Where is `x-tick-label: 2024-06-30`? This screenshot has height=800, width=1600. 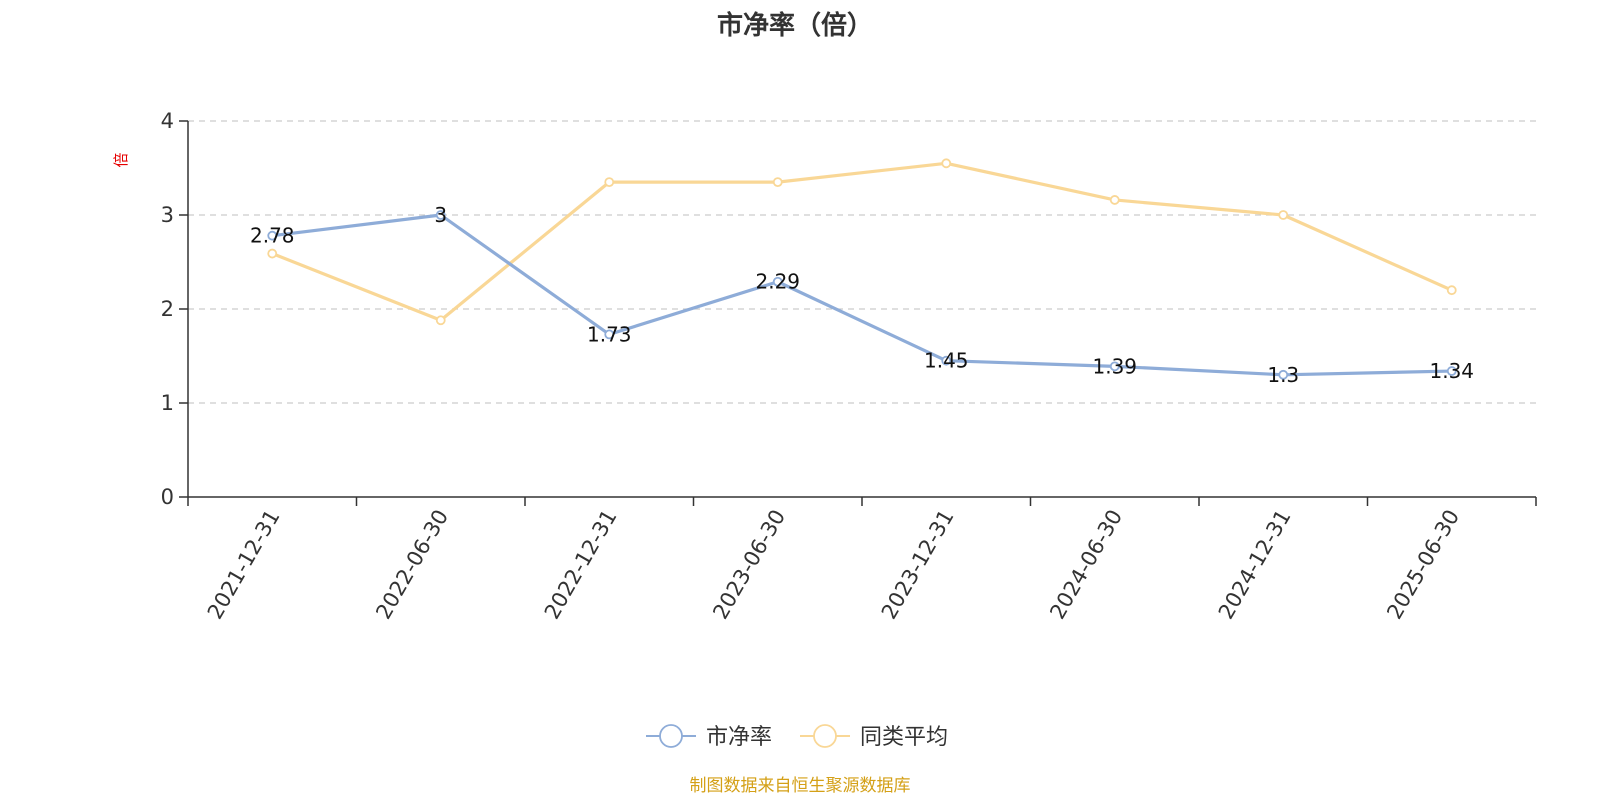 x-tick-label: 2024-06-30 is located at coordinates (1086, 565).